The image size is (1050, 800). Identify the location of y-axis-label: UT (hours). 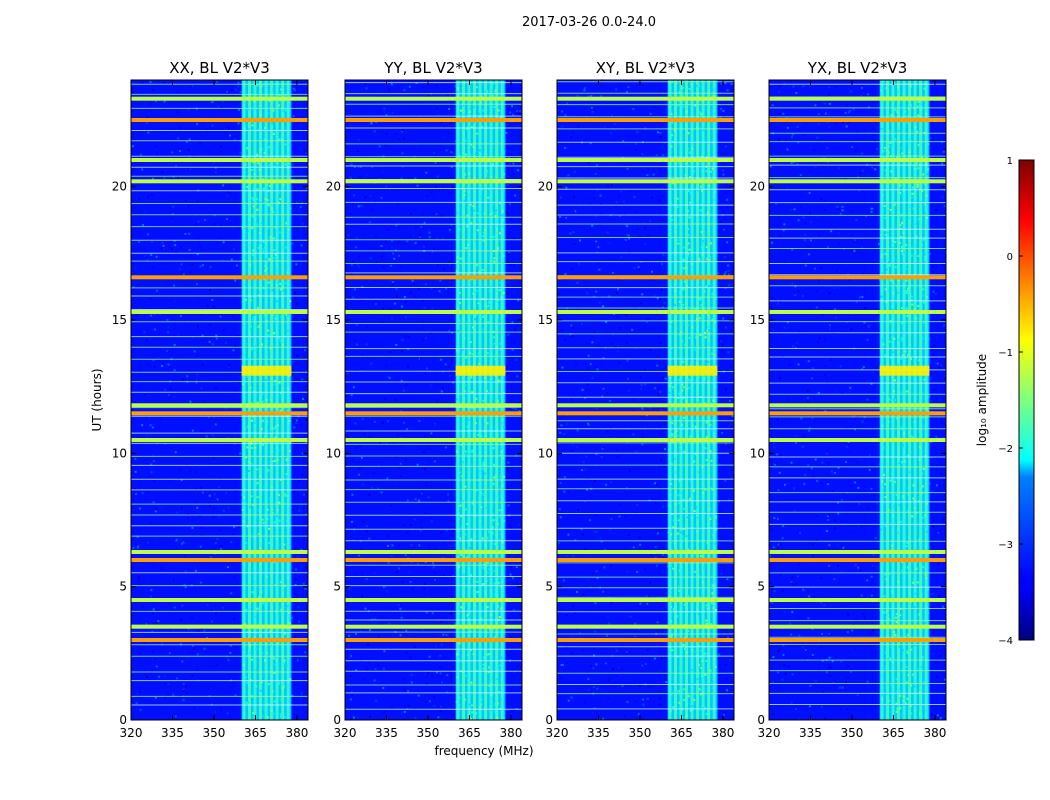
(97, 399).